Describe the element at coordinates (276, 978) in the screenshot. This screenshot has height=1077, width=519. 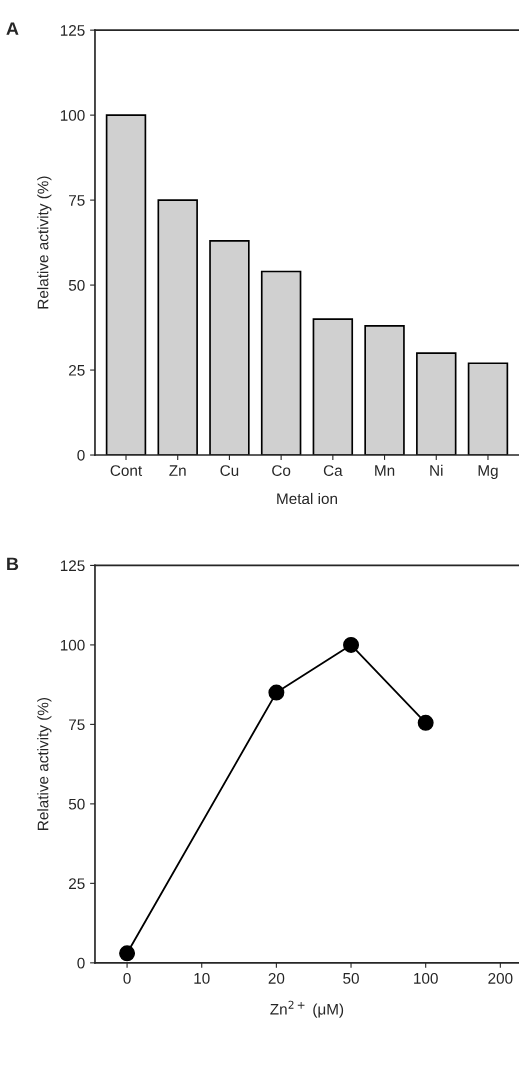
I see `x-tick-label: 20` at that location.